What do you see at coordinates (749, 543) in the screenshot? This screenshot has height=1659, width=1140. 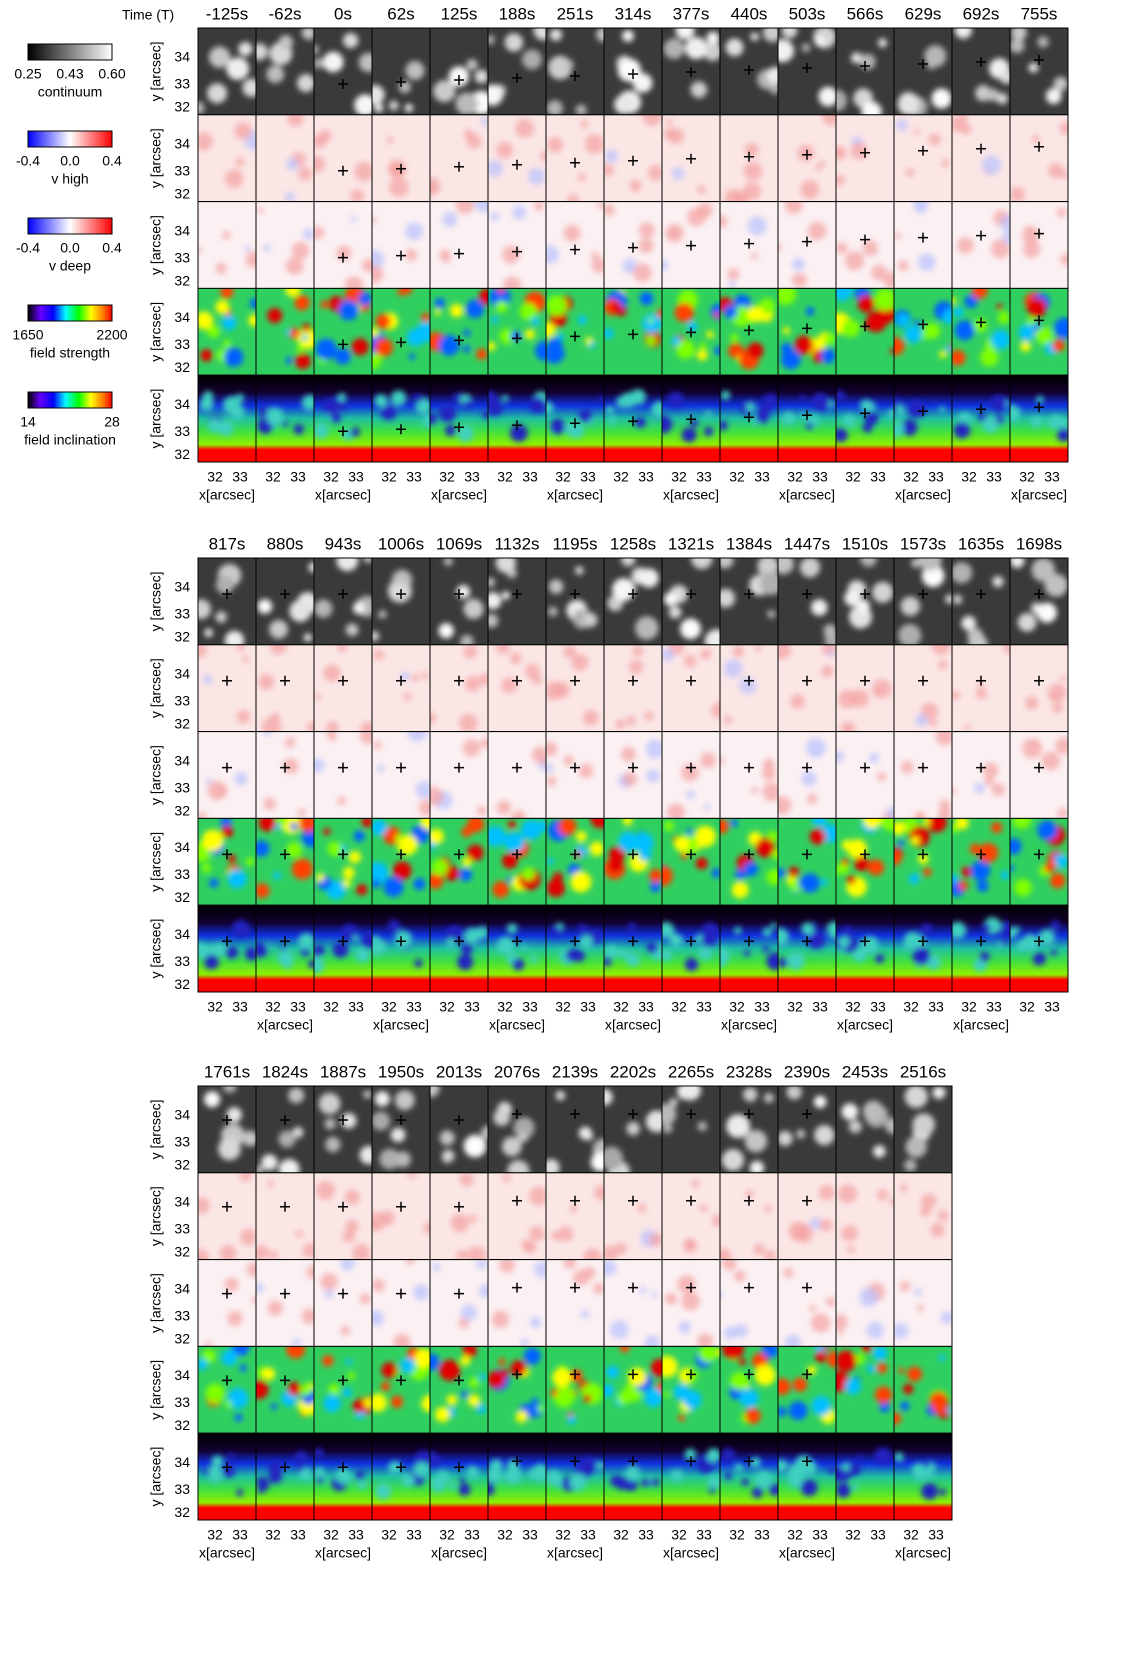 I see `time-tick: 1384s` at bounding box center [749, 543].